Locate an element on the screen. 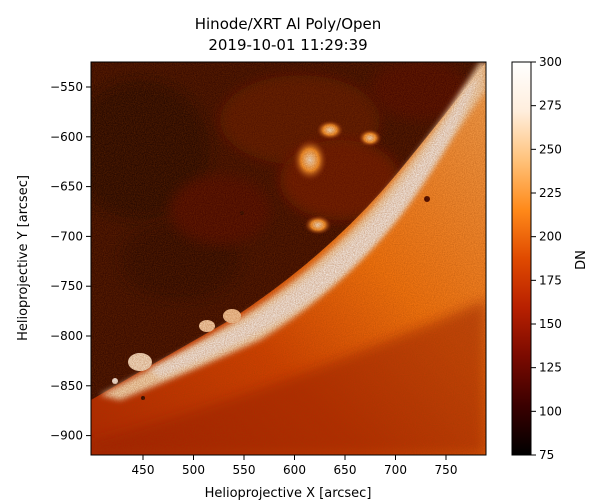  colorbar-tick-label: 275 is located at coordinates (550, 106).